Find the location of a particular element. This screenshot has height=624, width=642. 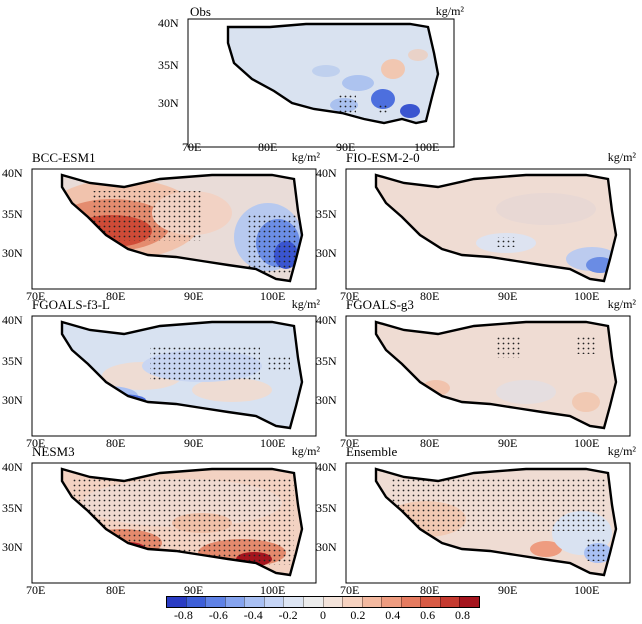

panel-obs: Obs kg/m² 40N 35N 30N 70E 80E 90E 100E is located at coordinates (311, 79).